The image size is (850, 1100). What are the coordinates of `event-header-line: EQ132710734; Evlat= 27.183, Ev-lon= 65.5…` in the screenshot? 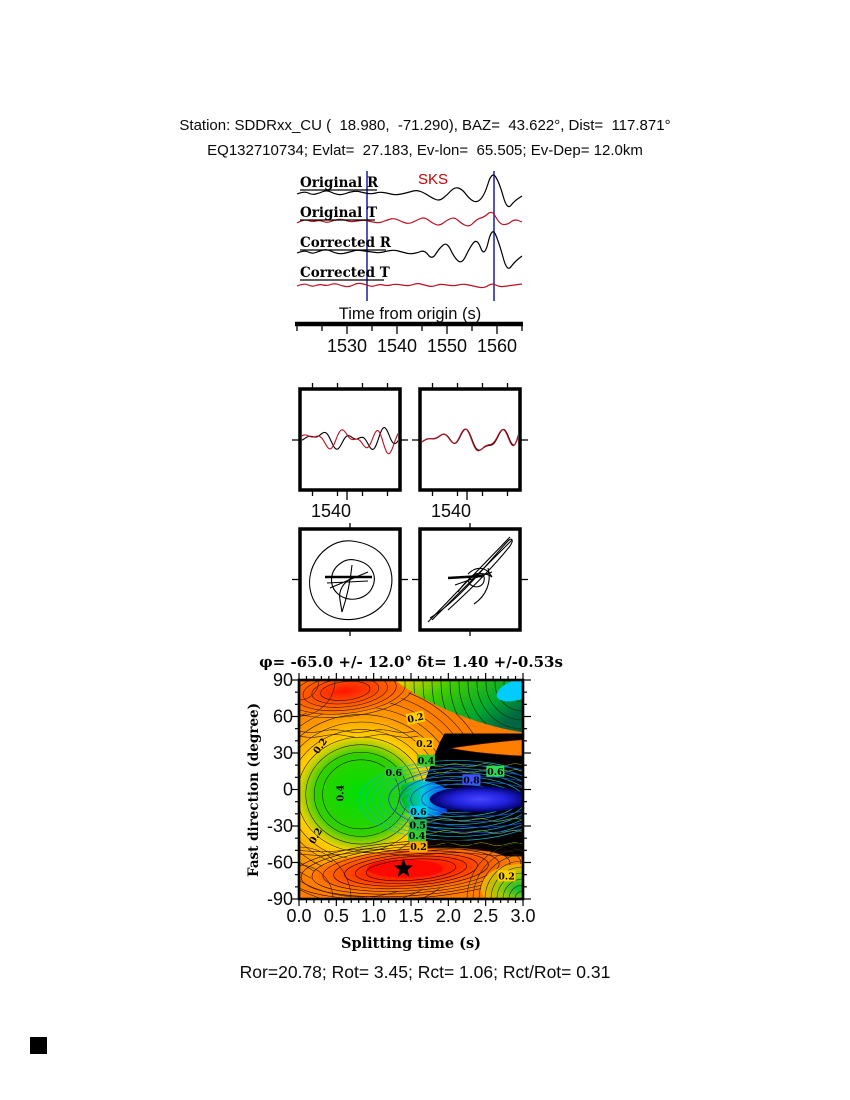 It's located at (425, 150).